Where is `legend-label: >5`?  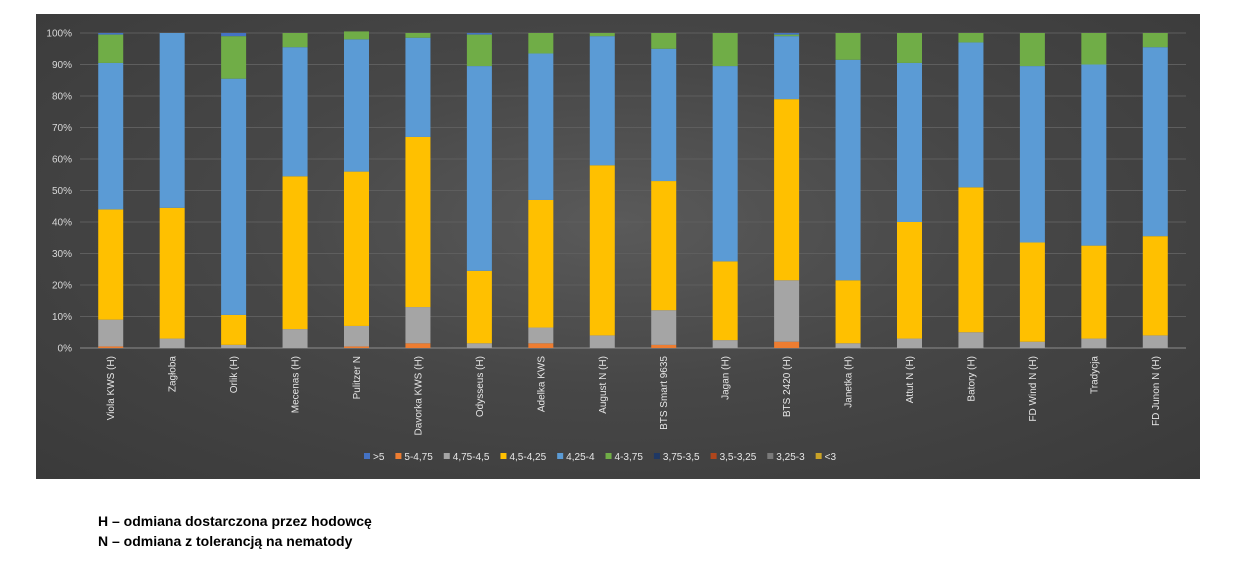
legend-label: >5 is located at coordinates (379, 457).